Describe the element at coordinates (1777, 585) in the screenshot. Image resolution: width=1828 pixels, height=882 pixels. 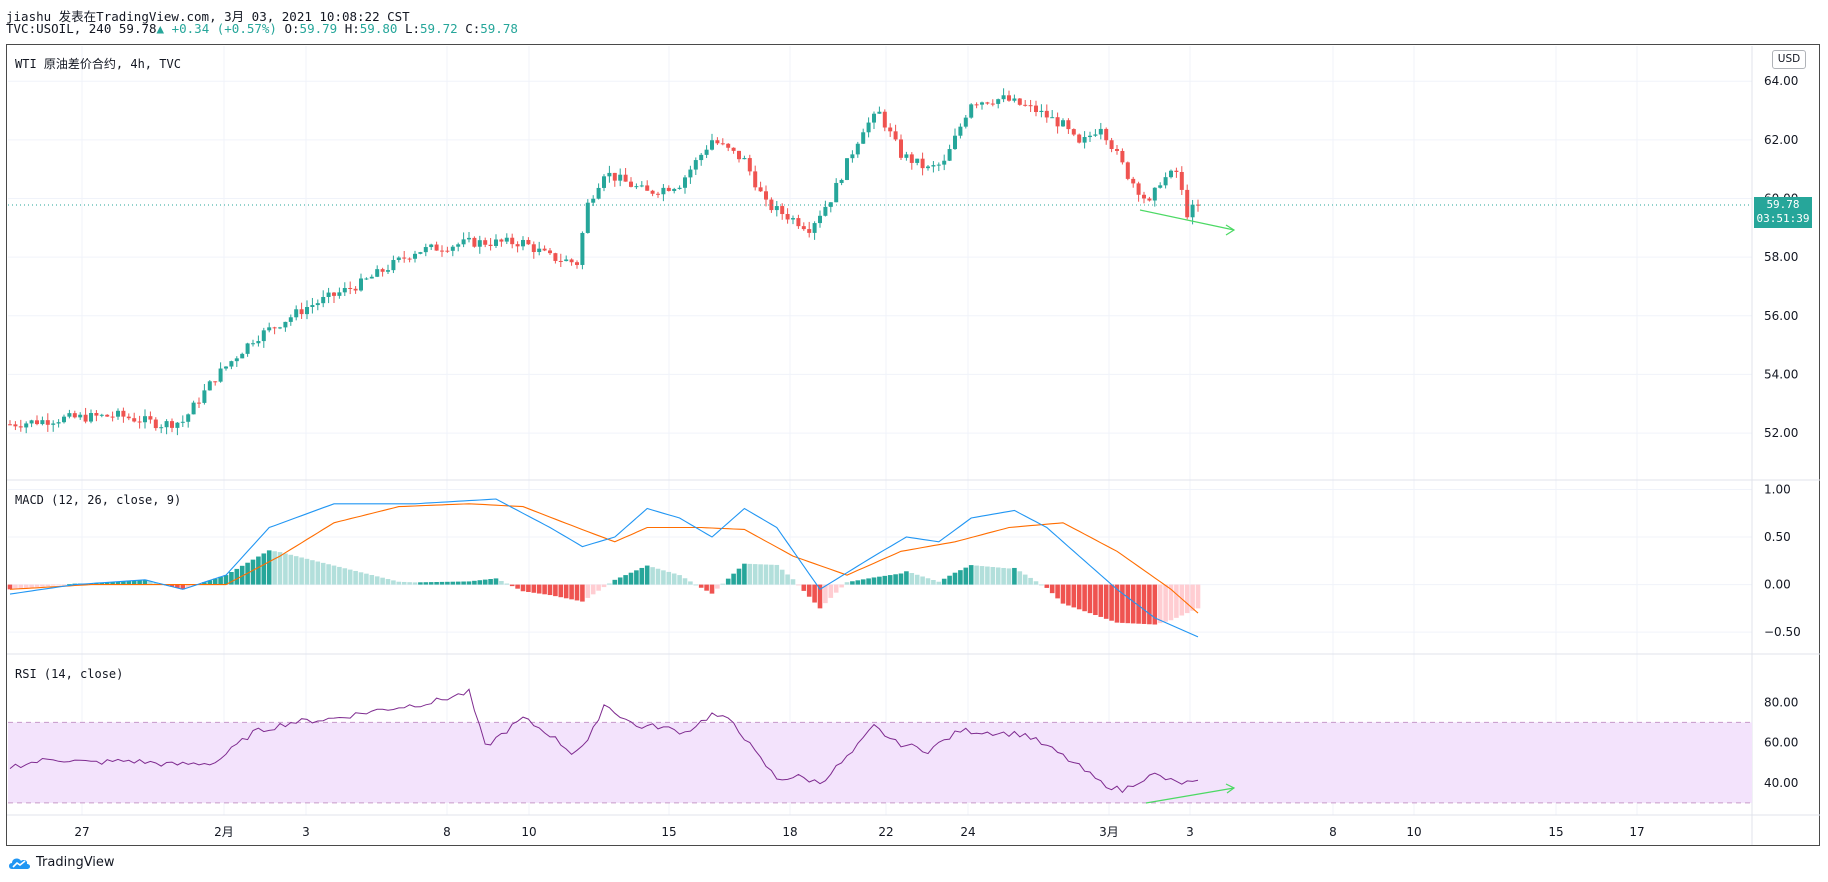
I see `macd-tick-label: 0.00` at that location.